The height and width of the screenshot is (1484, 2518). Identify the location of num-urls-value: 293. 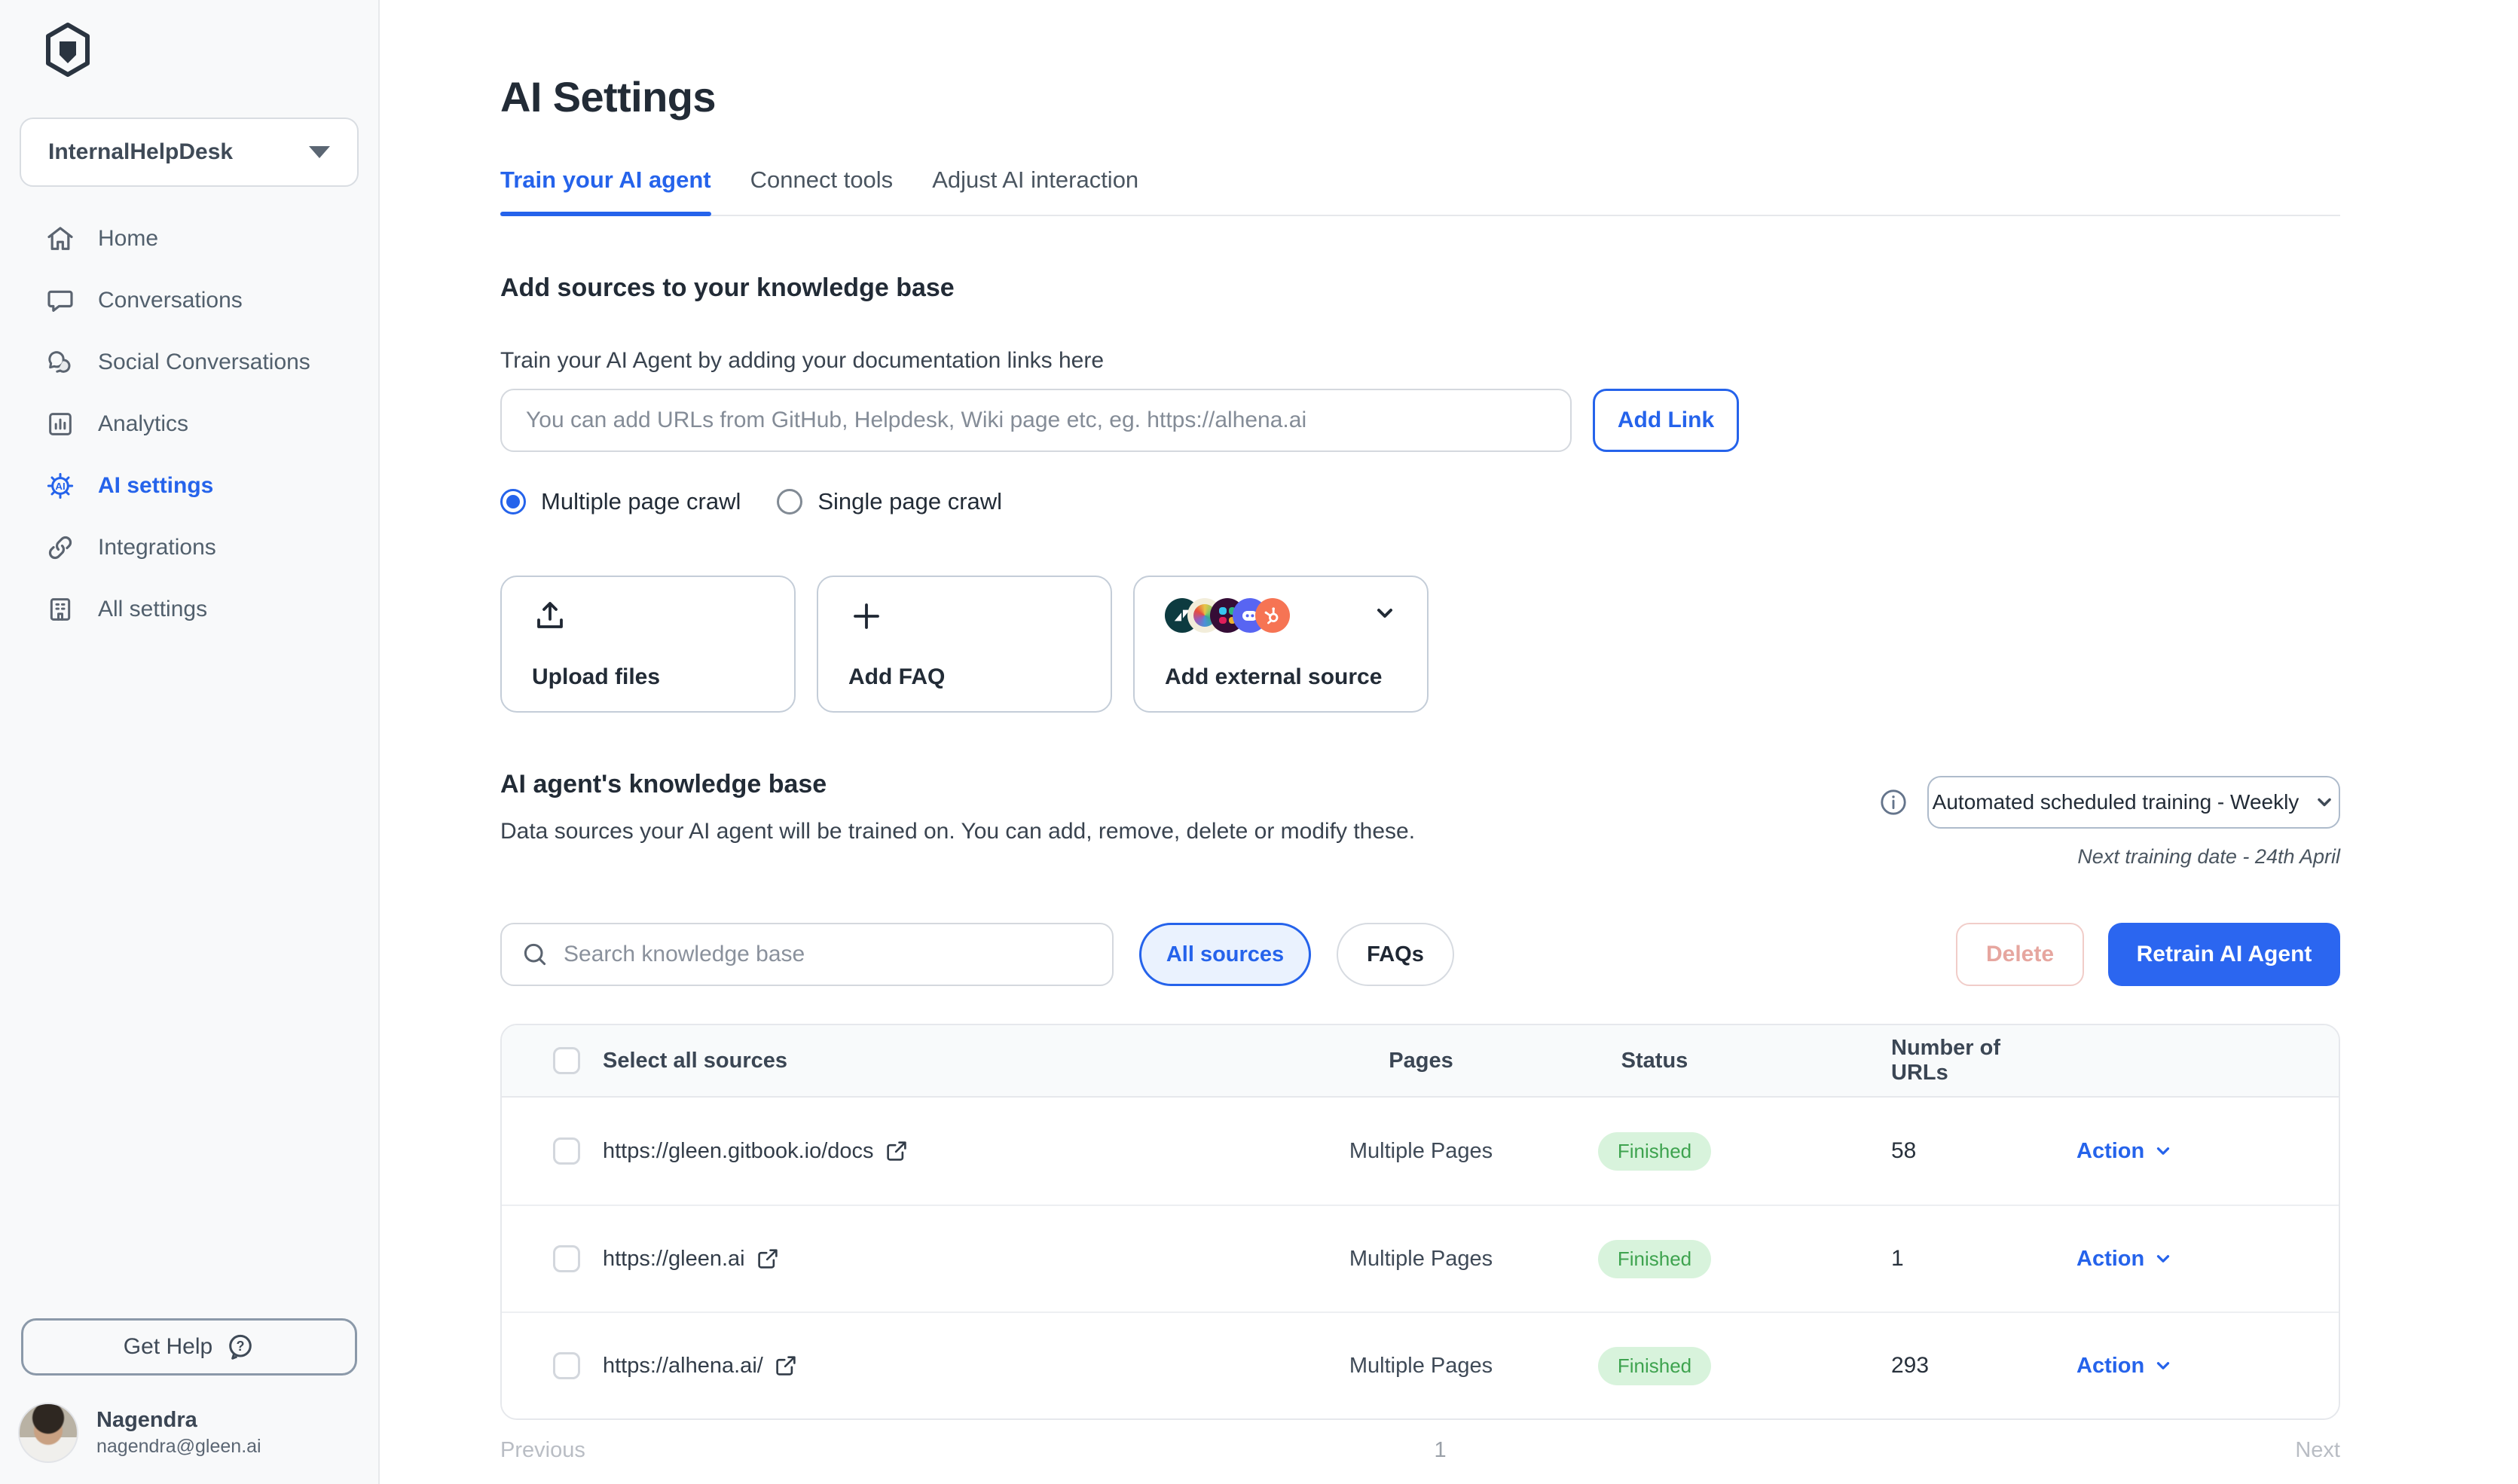
(1910, 1365).